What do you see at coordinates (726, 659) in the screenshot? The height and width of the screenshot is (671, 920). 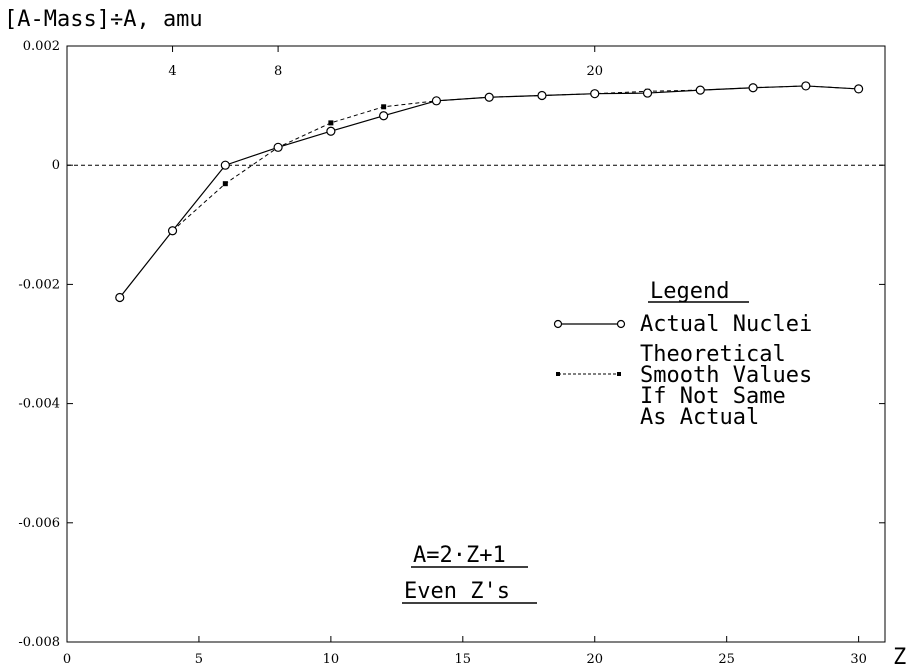 I see `x-tick-label: 25` at bounding box center [726, 659].